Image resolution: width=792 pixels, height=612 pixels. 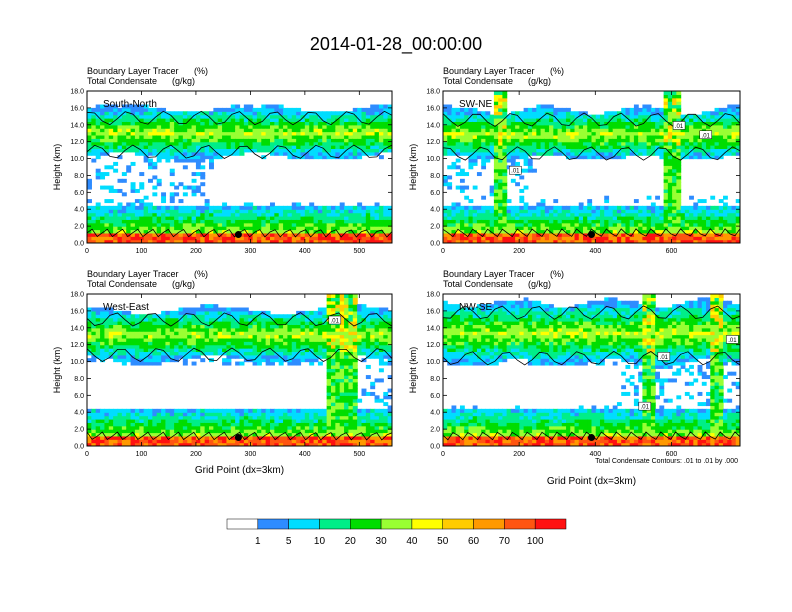 What do you see at coordinates (443, 541) in the screenshot?
I see `colorbar-label: 50` at bounding box center [443, 541].